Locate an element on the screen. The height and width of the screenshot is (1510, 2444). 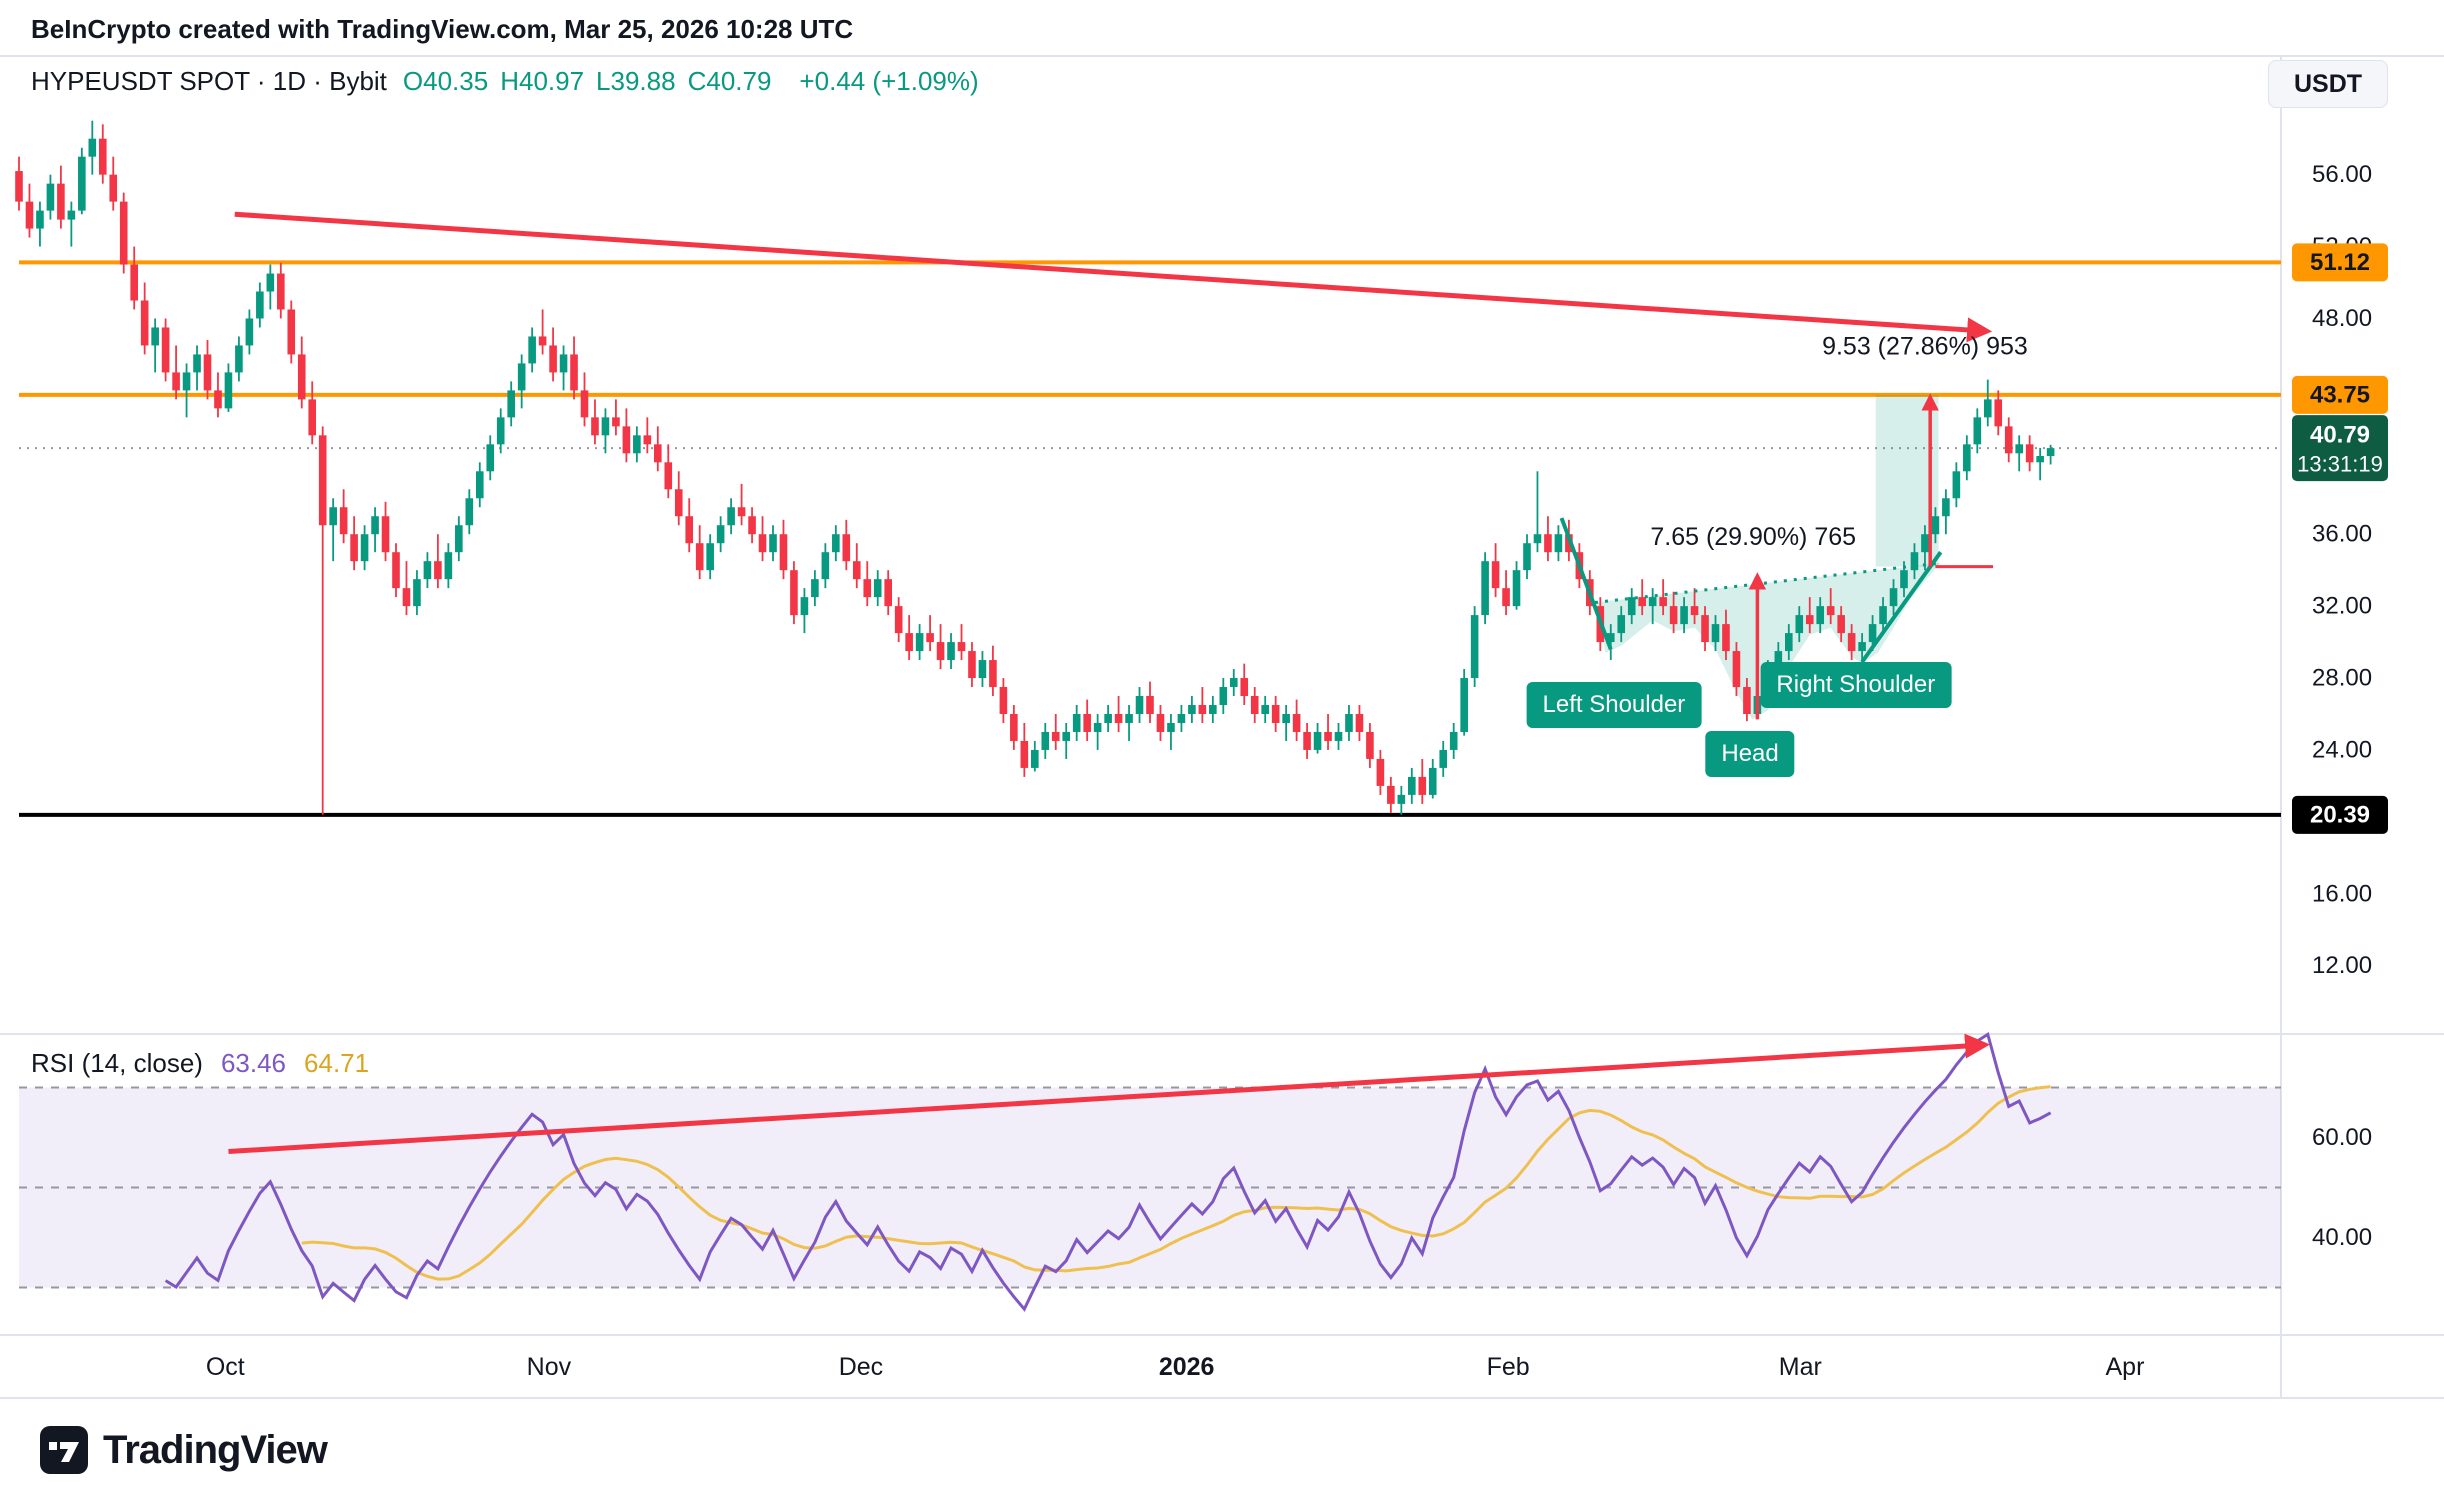
rsi-axis-label: 40.00 is located at coordinates (2342, 1237).